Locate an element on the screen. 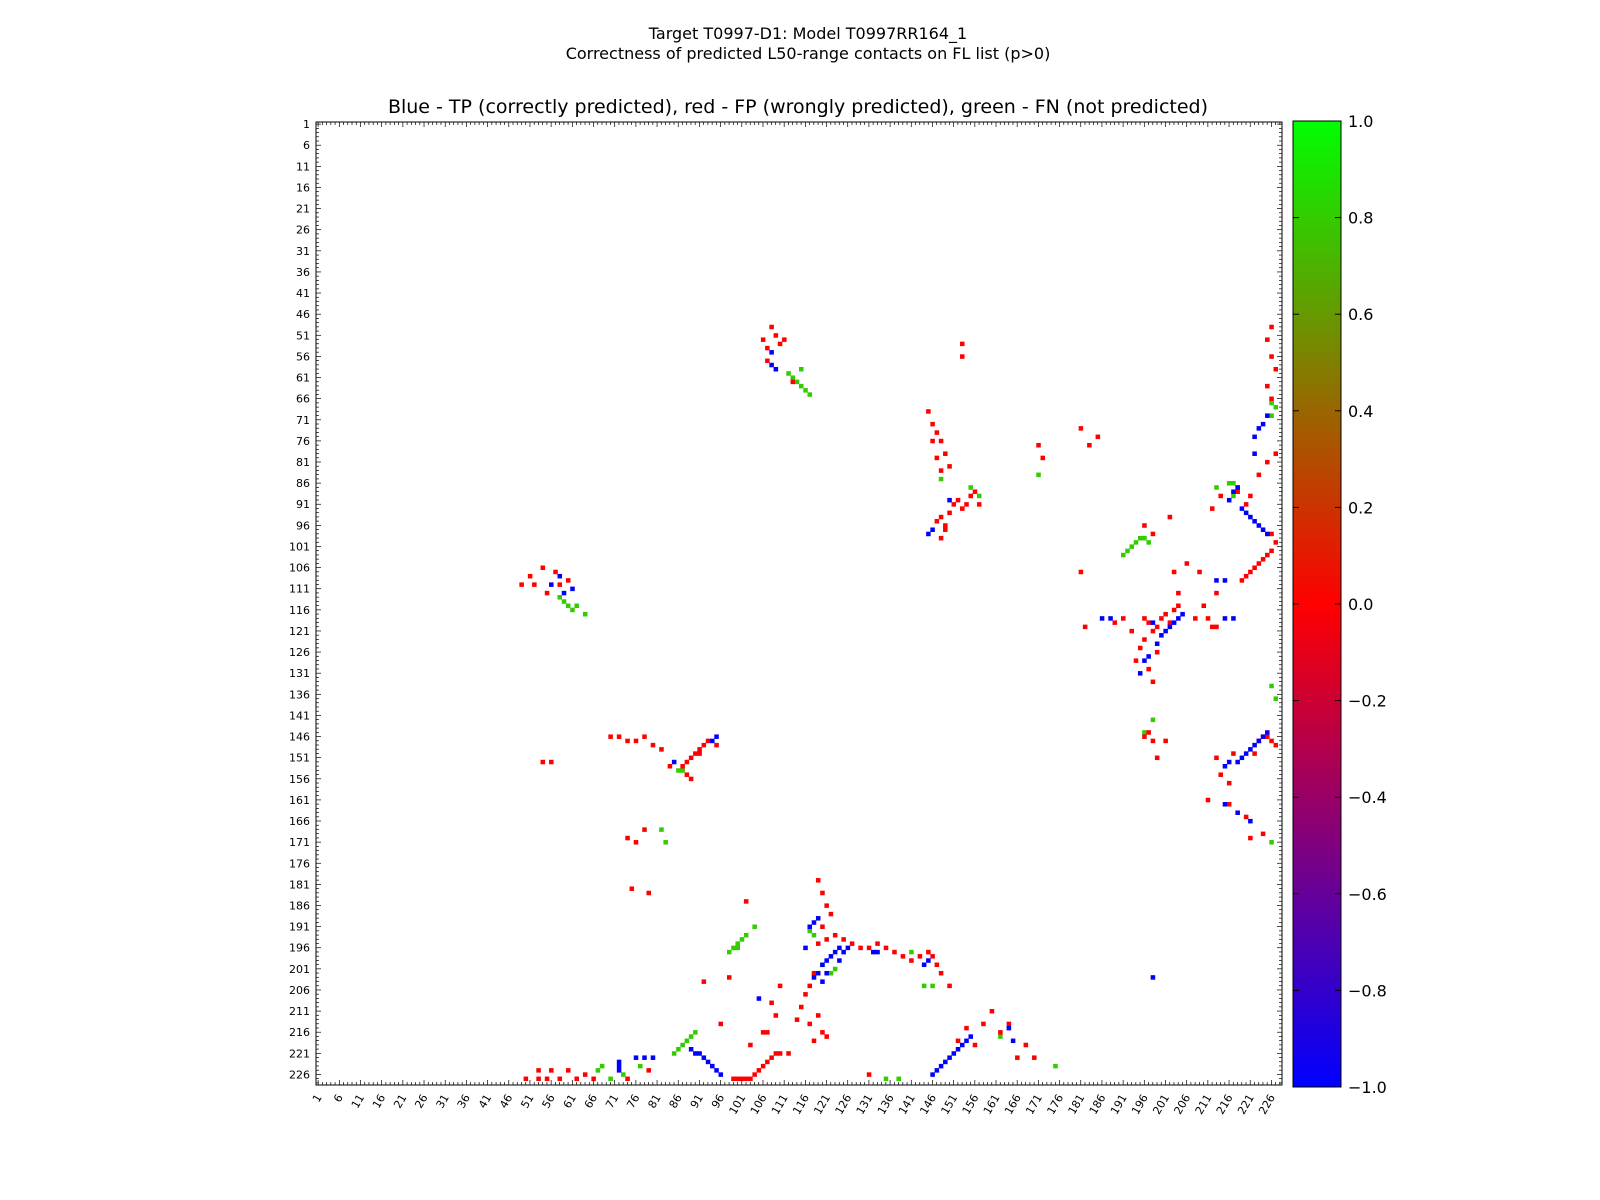 This screenshot has width=1600, height=1200. x-tick-label: 176 is located at coordinates (1055, 1104).